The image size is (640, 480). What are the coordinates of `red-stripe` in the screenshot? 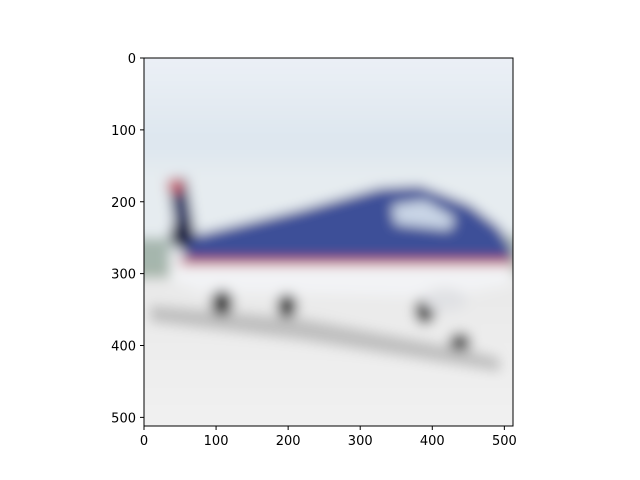 It's located at (346, 261).